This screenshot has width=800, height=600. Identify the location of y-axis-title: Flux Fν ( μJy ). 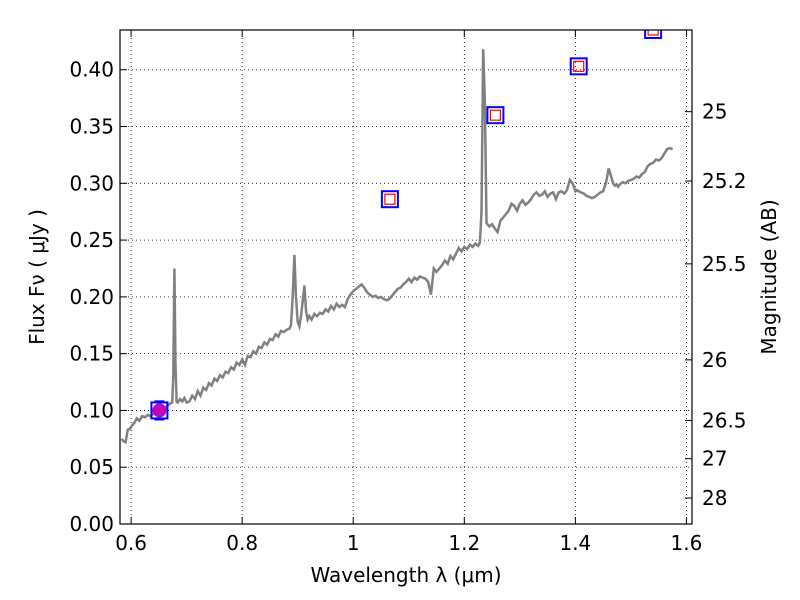
(37, 277).